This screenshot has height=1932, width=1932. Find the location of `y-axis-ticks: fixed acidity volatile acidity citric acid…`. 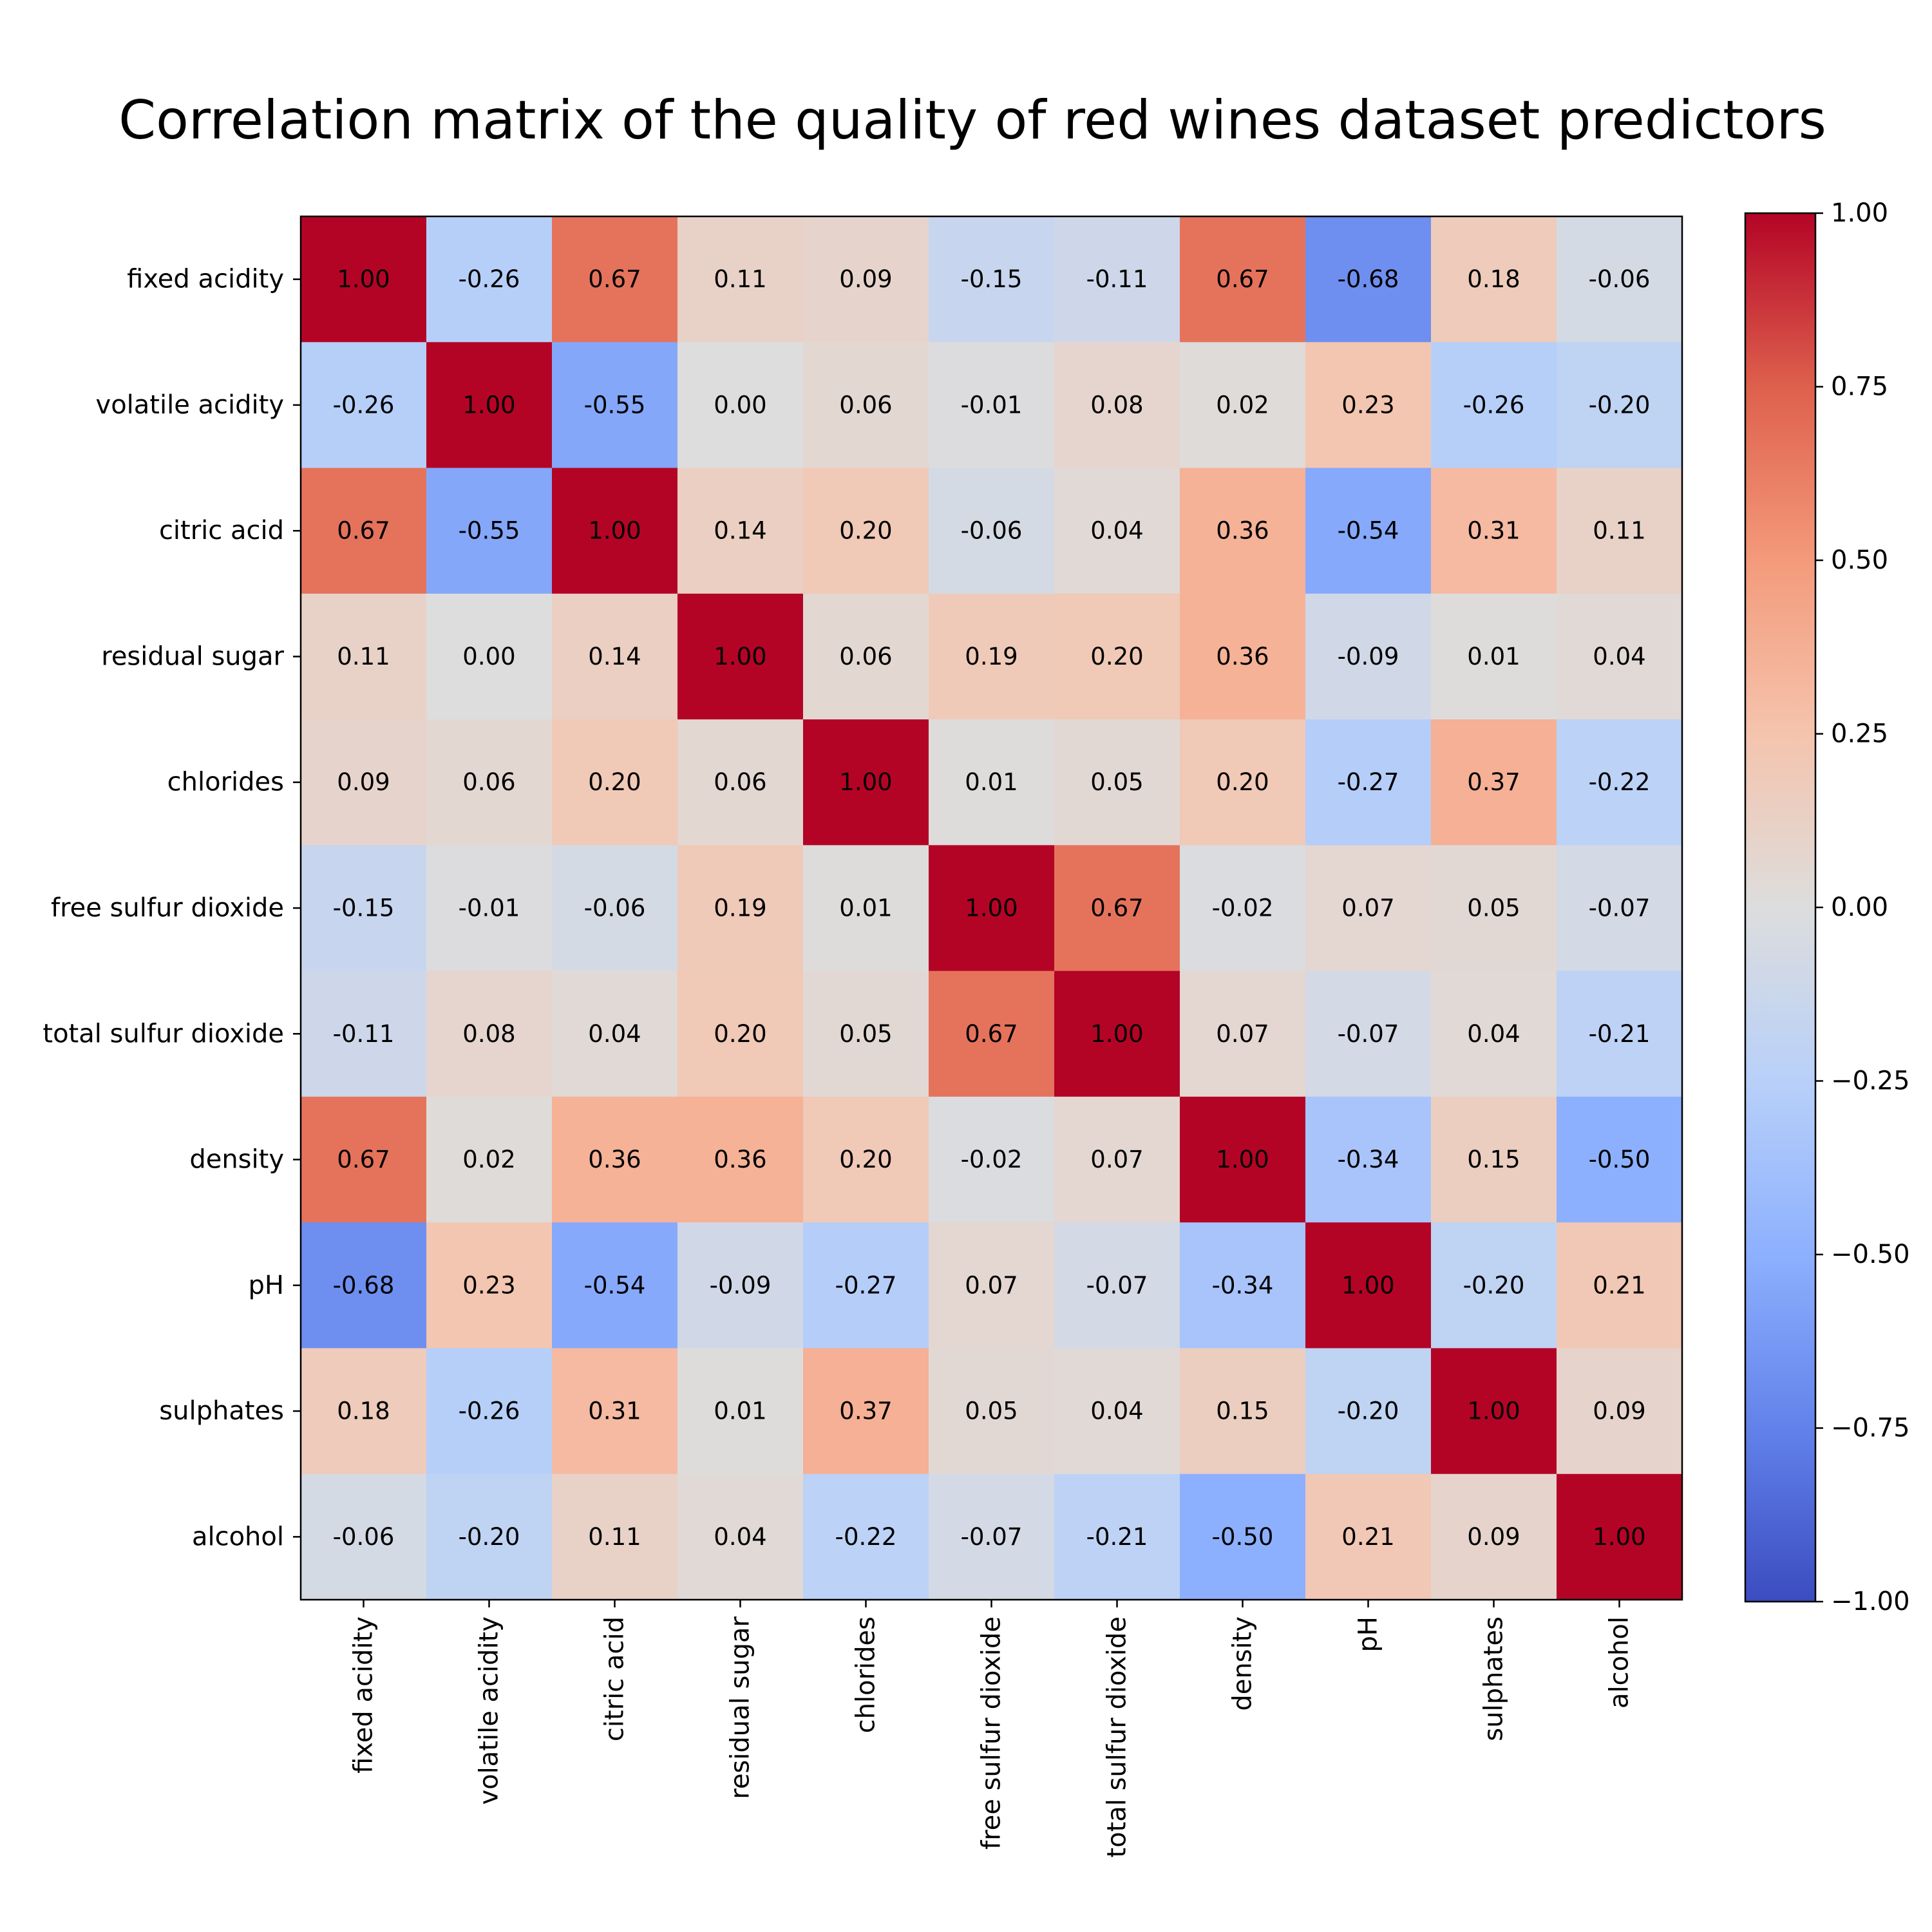

y-axis-ticks: fixed acidity volatile acidity citric acid… is located at coordinates (172, 908).